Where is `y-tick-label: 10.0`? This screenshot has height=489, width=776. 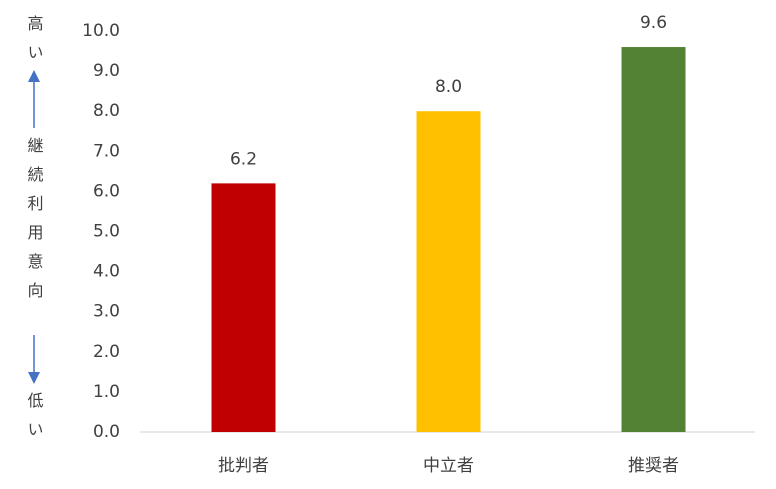 y-tick-label: 10.0 is located at coordinates (101, 31).